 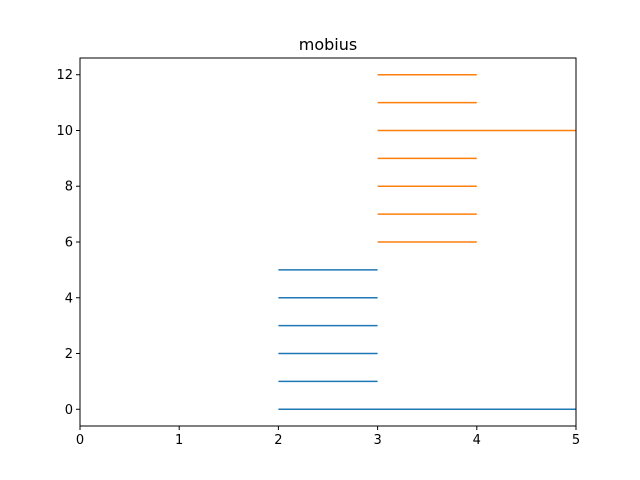 I want to click on x-tick-label: 0, so click(x=80, y=440).